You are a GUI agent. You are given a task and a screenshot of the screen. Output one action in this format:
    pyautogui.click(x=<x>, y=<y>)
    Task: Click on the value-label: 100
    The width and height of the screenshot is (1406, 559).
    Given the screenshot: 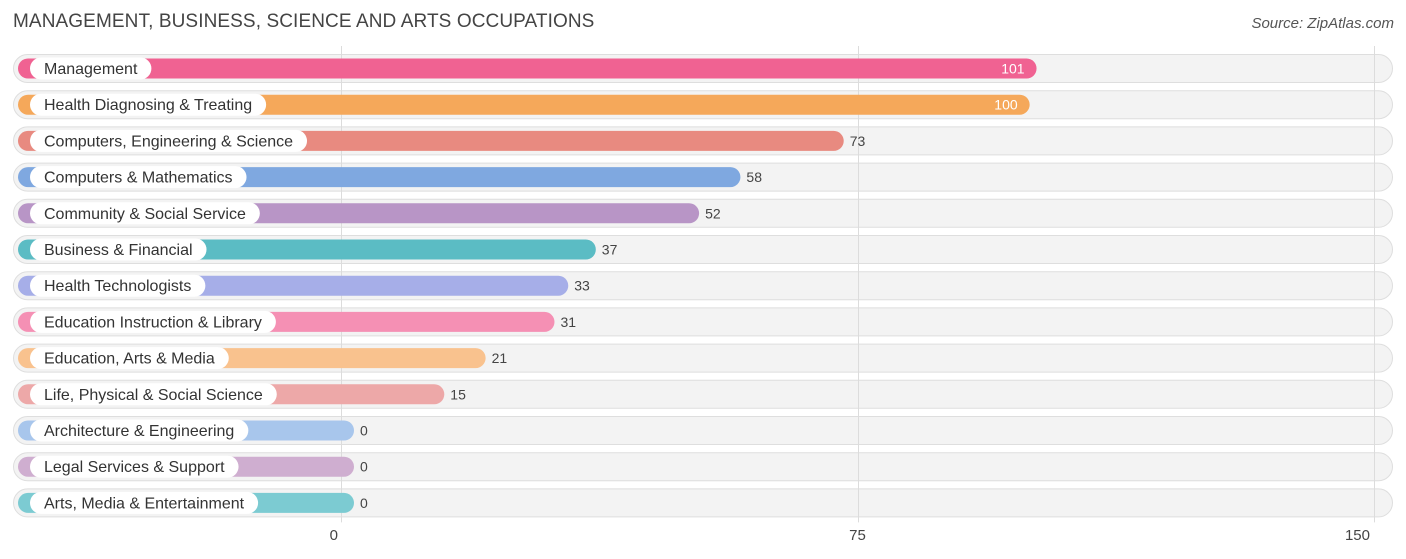 What is the action you would take?
    pyautogui.click(x=1006, y=105)
    